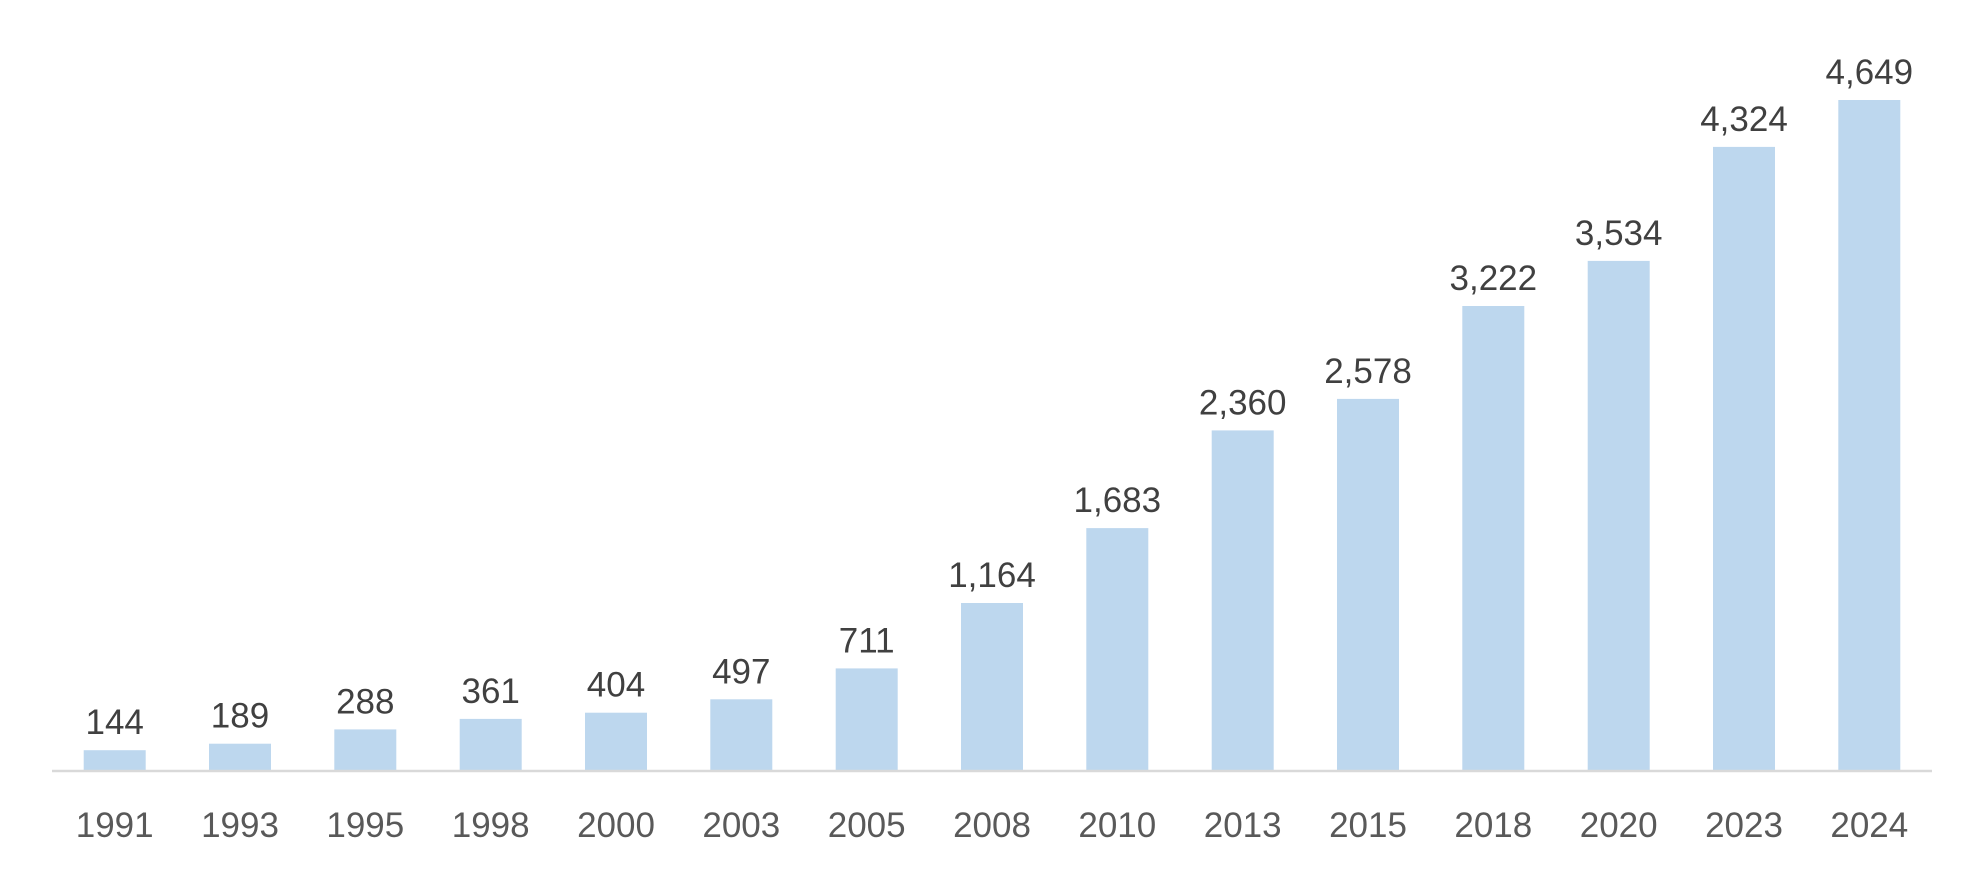 The width and height of the screenshot is (1982, 879). I want to click on bar-2015, so click(1368, 584).